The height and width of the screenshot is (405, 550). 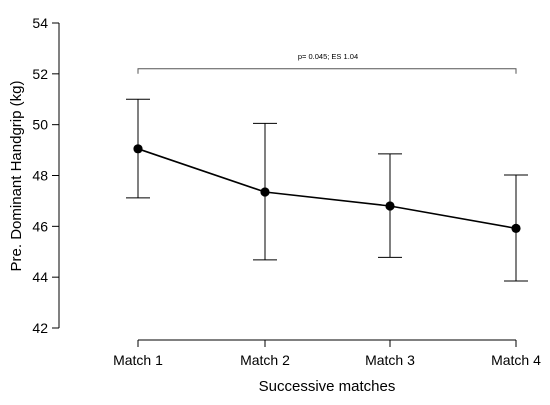 What do you see at coordinates (390, 360) in the screenshot?
I see `x-tick-label: Match 3` at bounding box center [390, 360].